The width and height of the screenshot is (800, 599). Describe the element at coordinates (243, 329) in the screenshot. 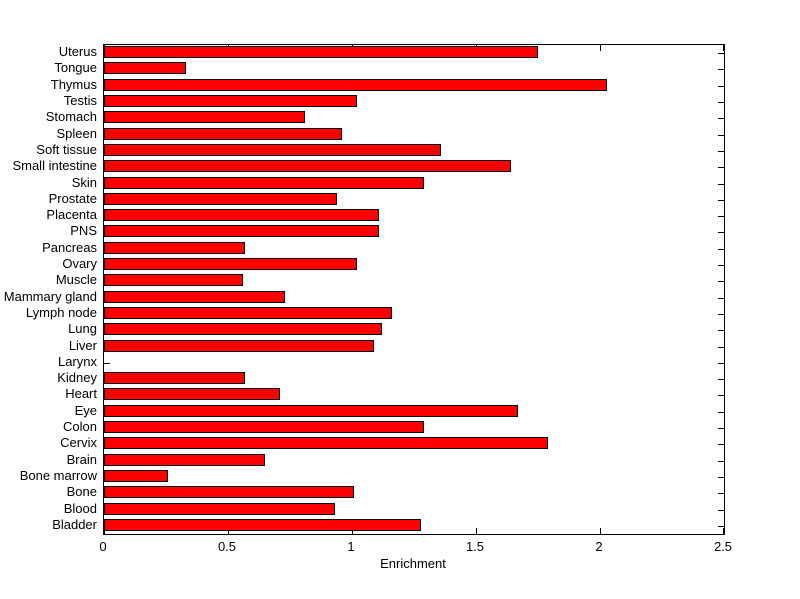

I see `bar-lung` at that location.